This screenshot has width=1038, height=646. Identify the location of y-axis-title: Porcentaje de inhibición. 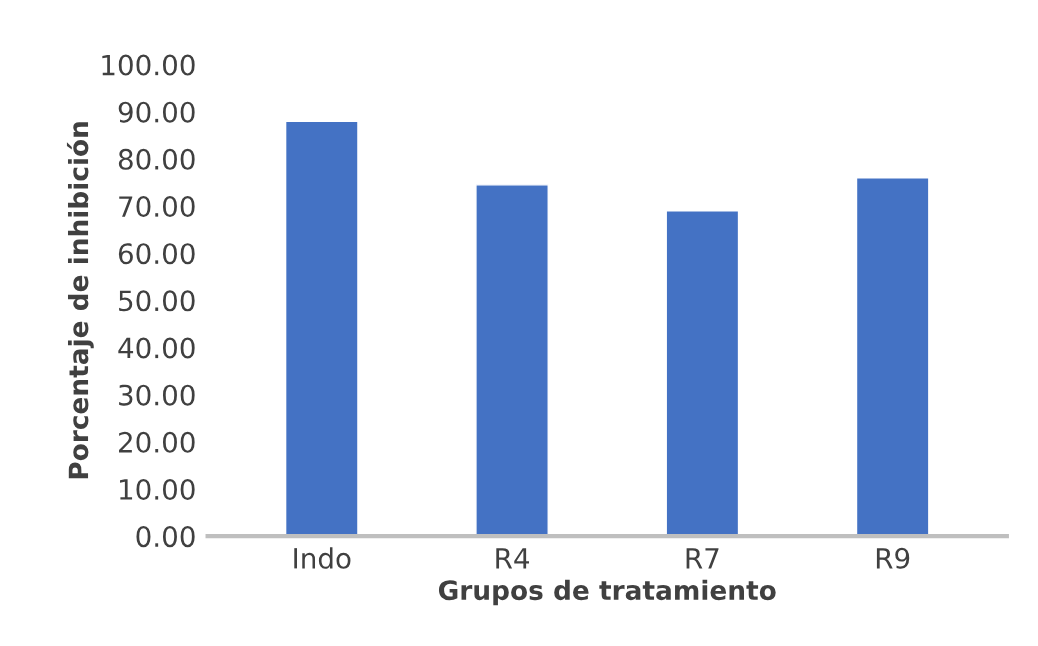
(80, 300).